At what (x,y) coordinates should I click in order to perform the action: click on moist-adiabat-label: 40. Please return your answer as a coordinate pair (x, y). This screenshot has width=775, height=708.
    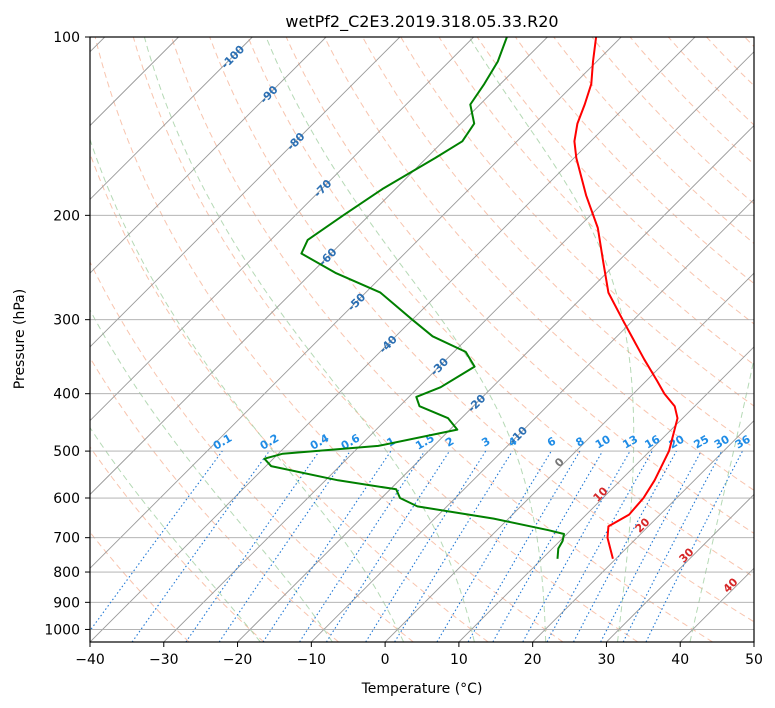
    Looking at the image, I should click on (731, 585).